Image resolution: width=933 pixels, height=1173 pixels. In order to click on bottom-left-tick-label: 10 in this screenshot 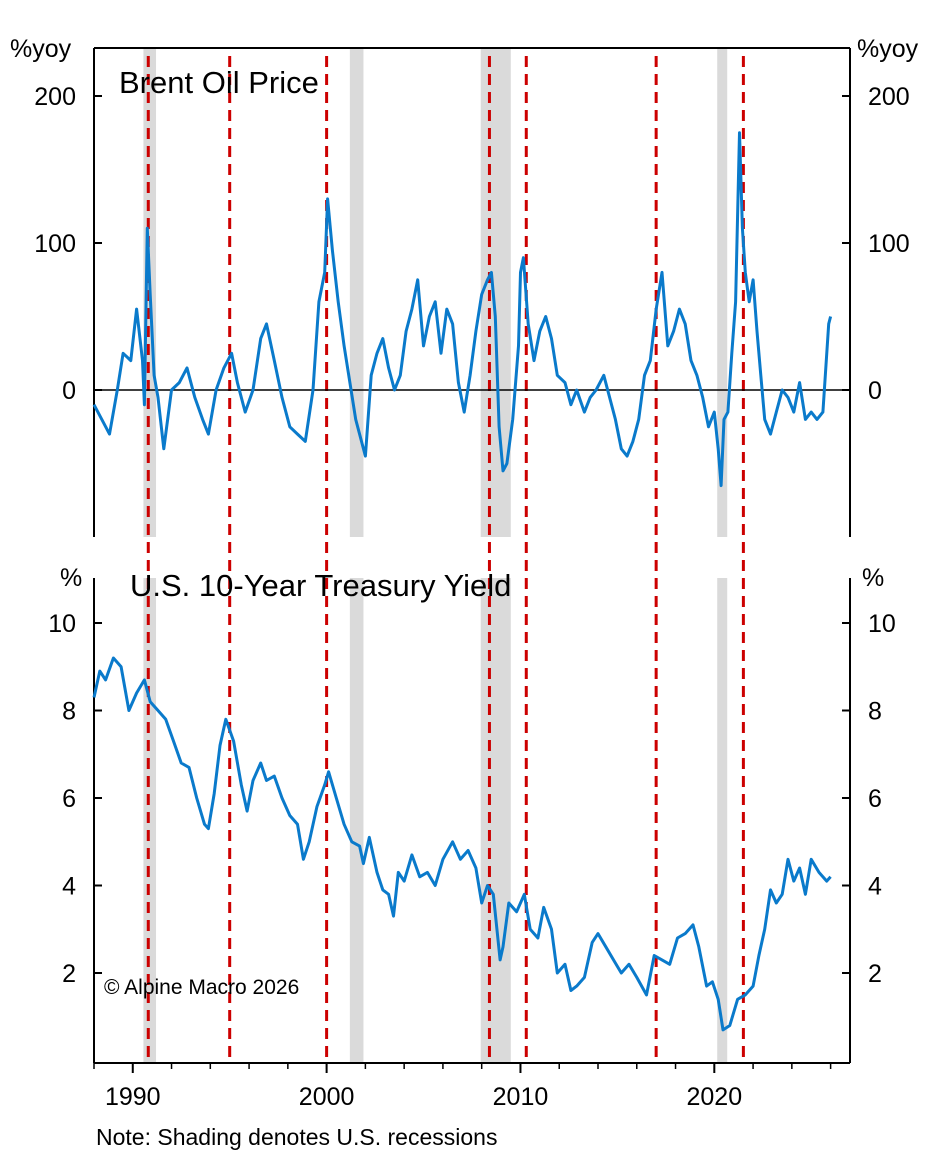, I will do `click(62, 624)`.